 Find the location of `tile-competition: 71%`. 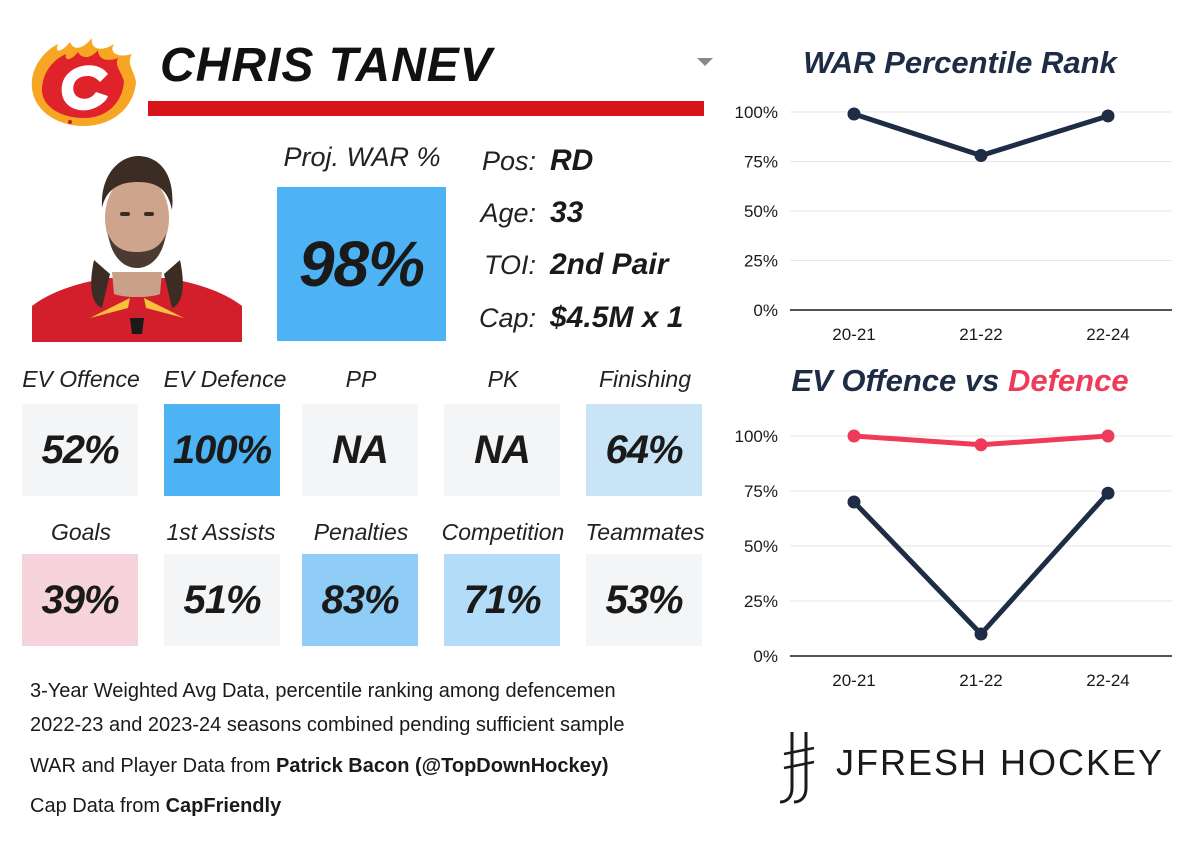

tile-competition: 71% is located at coordinates (502, 600).